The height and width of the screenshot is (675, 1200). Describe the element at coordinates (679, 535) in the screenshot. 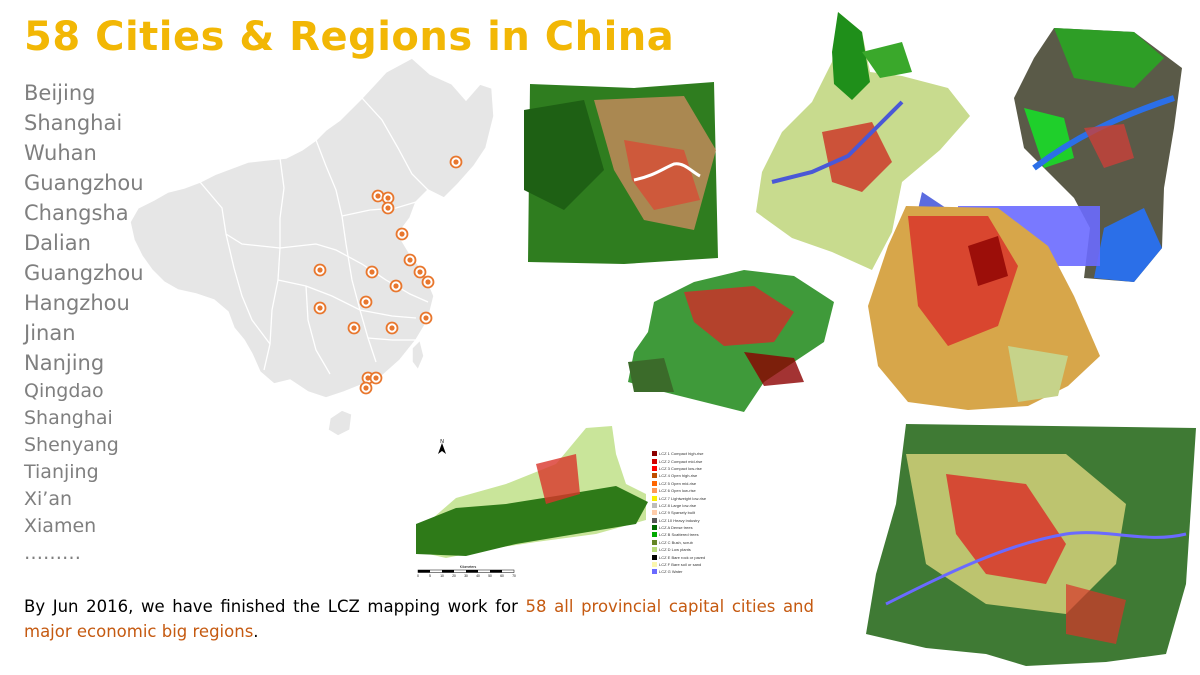

I see `legend-label: LCZ B Scattered trees` at that location.